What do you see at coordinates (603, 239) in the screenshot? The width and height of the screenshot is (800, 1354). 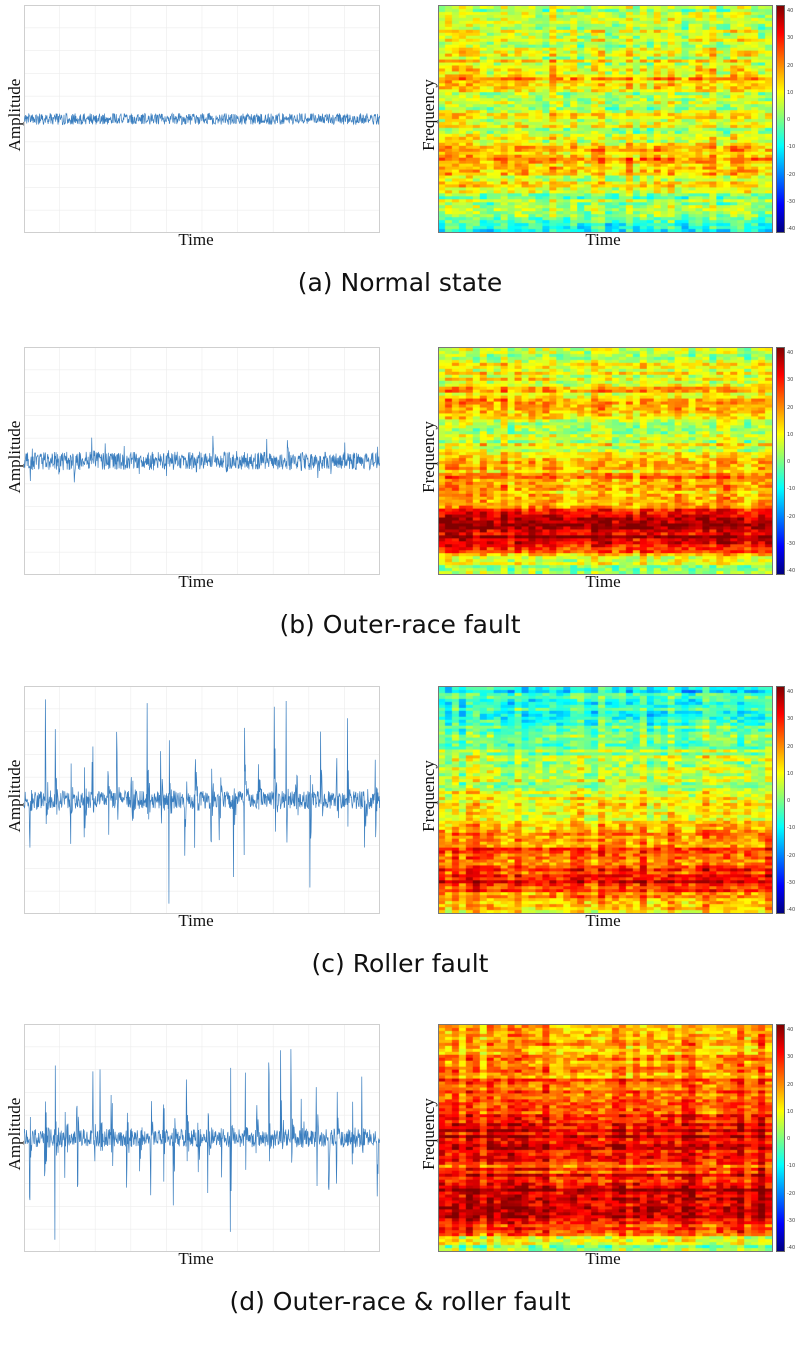 I see `time-axis-label-a-spec: Time` at bounding box center [603, 239].